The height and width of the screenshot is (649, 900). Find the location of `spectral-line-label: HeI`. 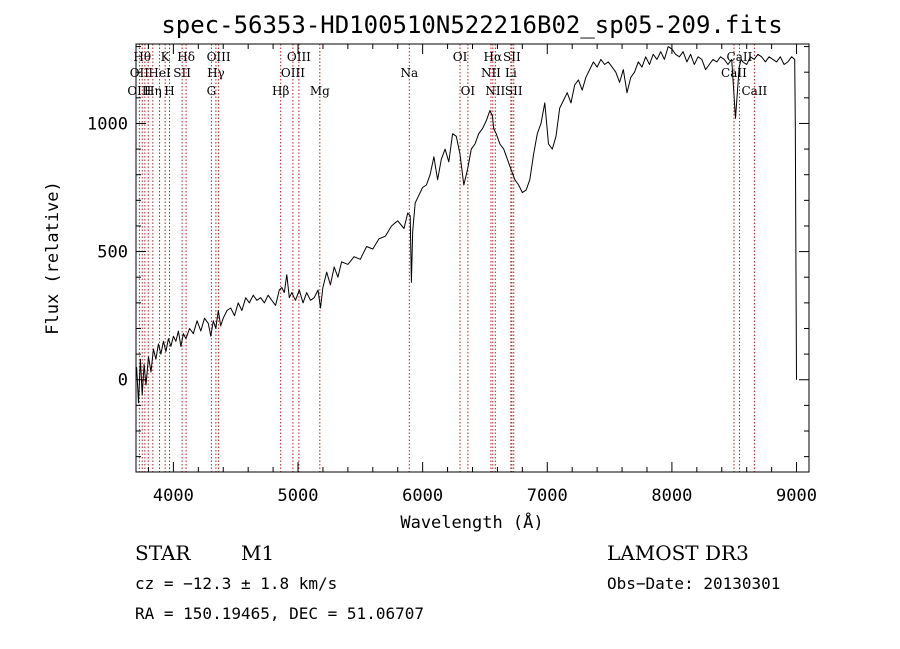

spectral-line-label: HeI is located at coordinates (159, 73).